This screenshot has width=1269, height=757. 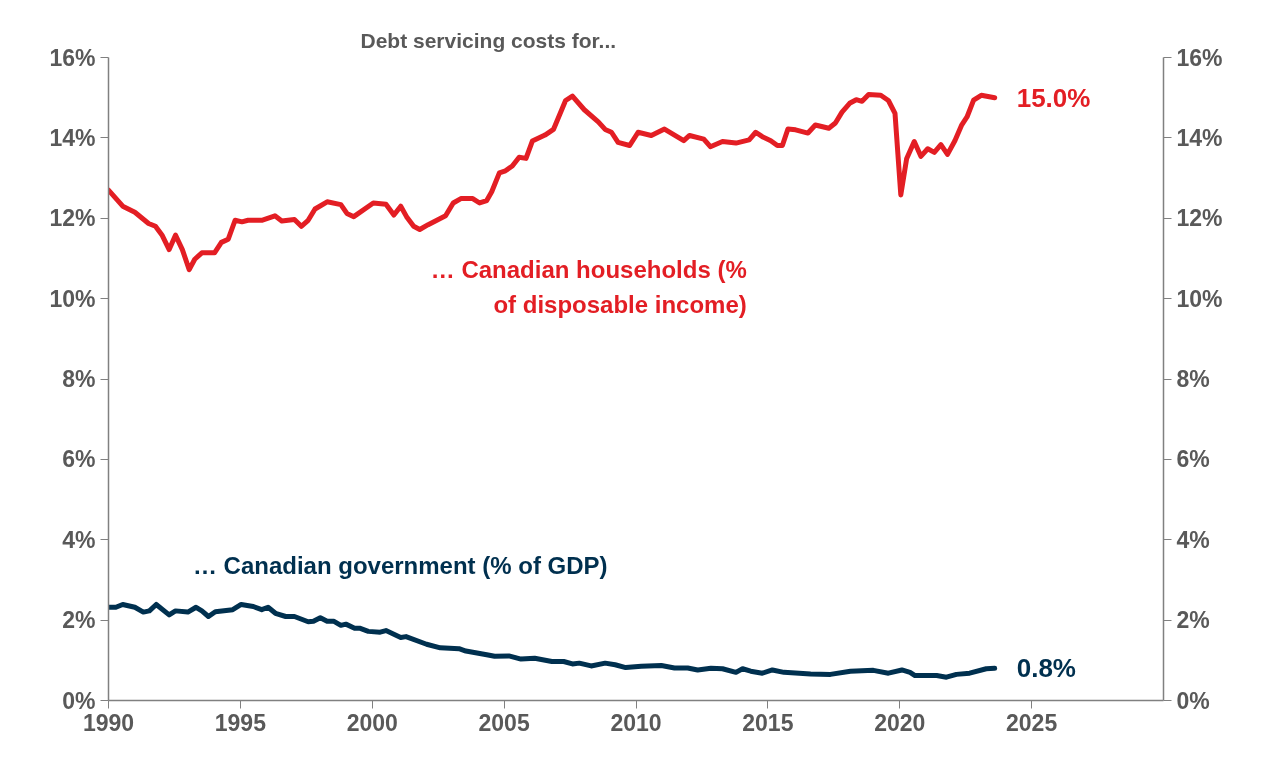 I want to click on y-tick-label: 6%, so click(x=79, y=459).